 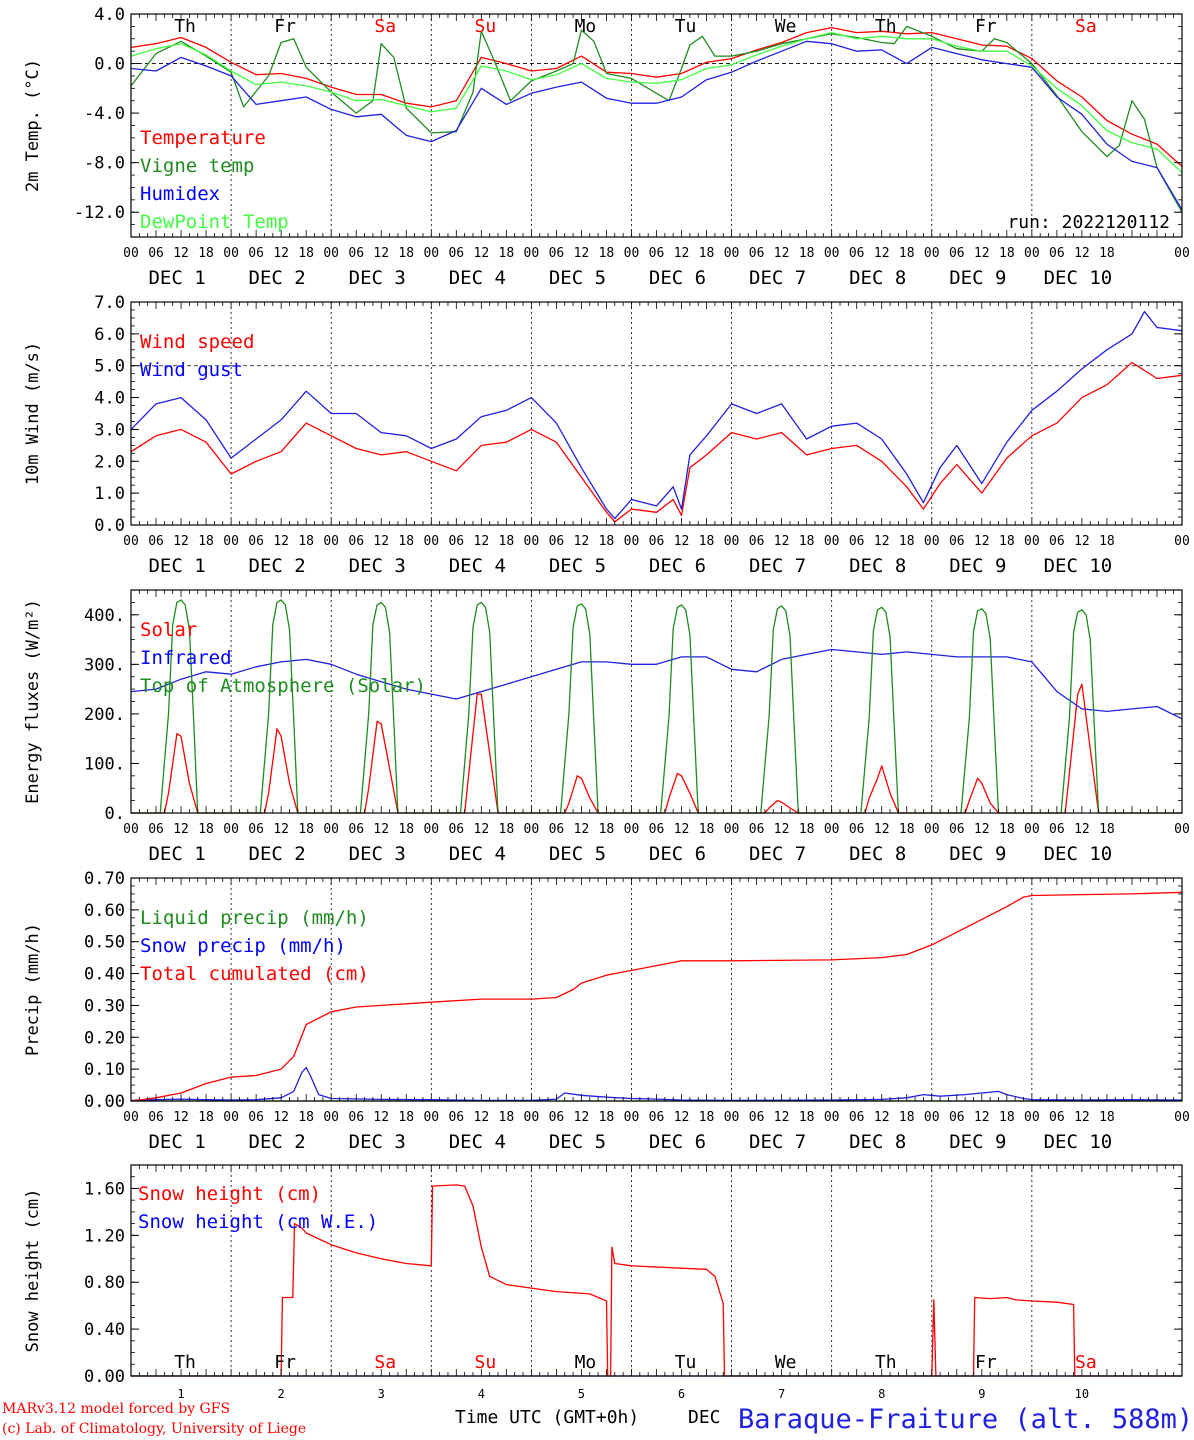 What do you see at coordinates (281, 1394) in the screenshot?
I see `day-number-label: 2` at bounding box center [281, 1394].